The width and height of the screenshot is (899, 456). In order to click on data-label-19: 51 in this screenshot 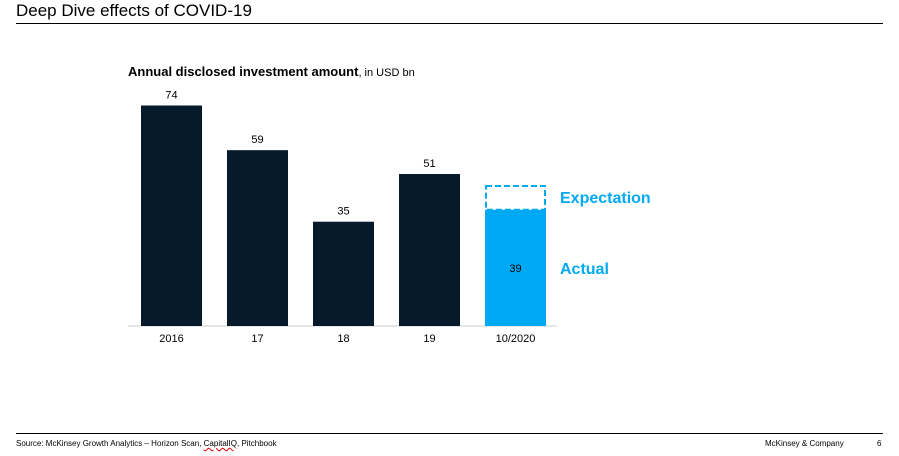, I will do `click(429, 164)`.